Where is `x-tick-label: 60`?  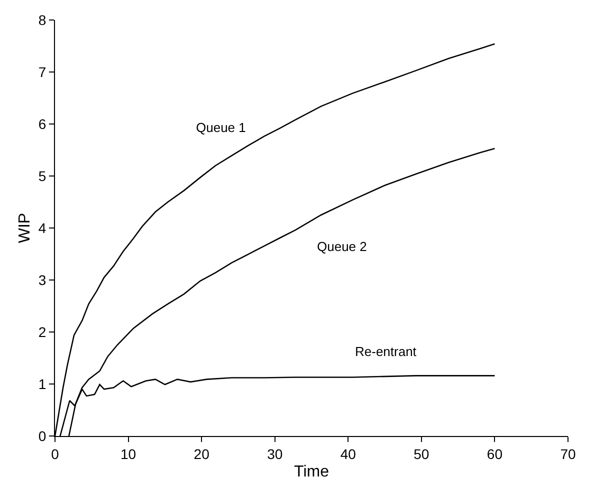 x-tick-label: 60 is located at coordinates (494, 454).